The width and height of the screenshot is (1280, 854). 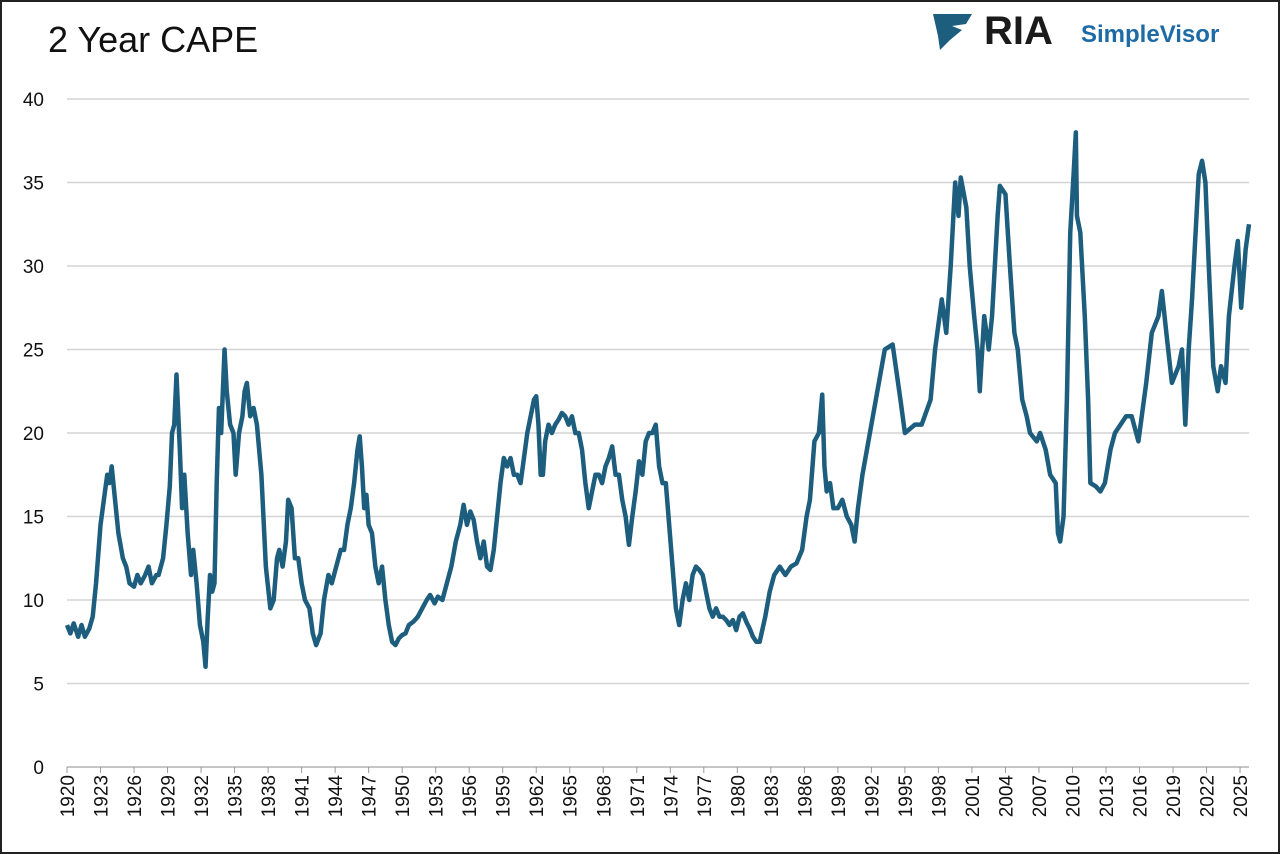 What do you see at coordinates (169, 796) in the screenshot?
I see `x-tick-label: 1929` at bounding box center [169, 796].